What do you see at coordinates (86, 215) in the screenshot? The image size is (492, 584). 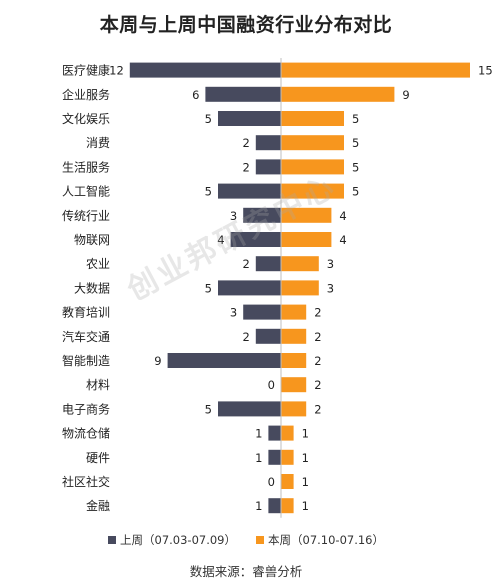 I see `category-label: 传统行业` at bounding box center [86, 215].